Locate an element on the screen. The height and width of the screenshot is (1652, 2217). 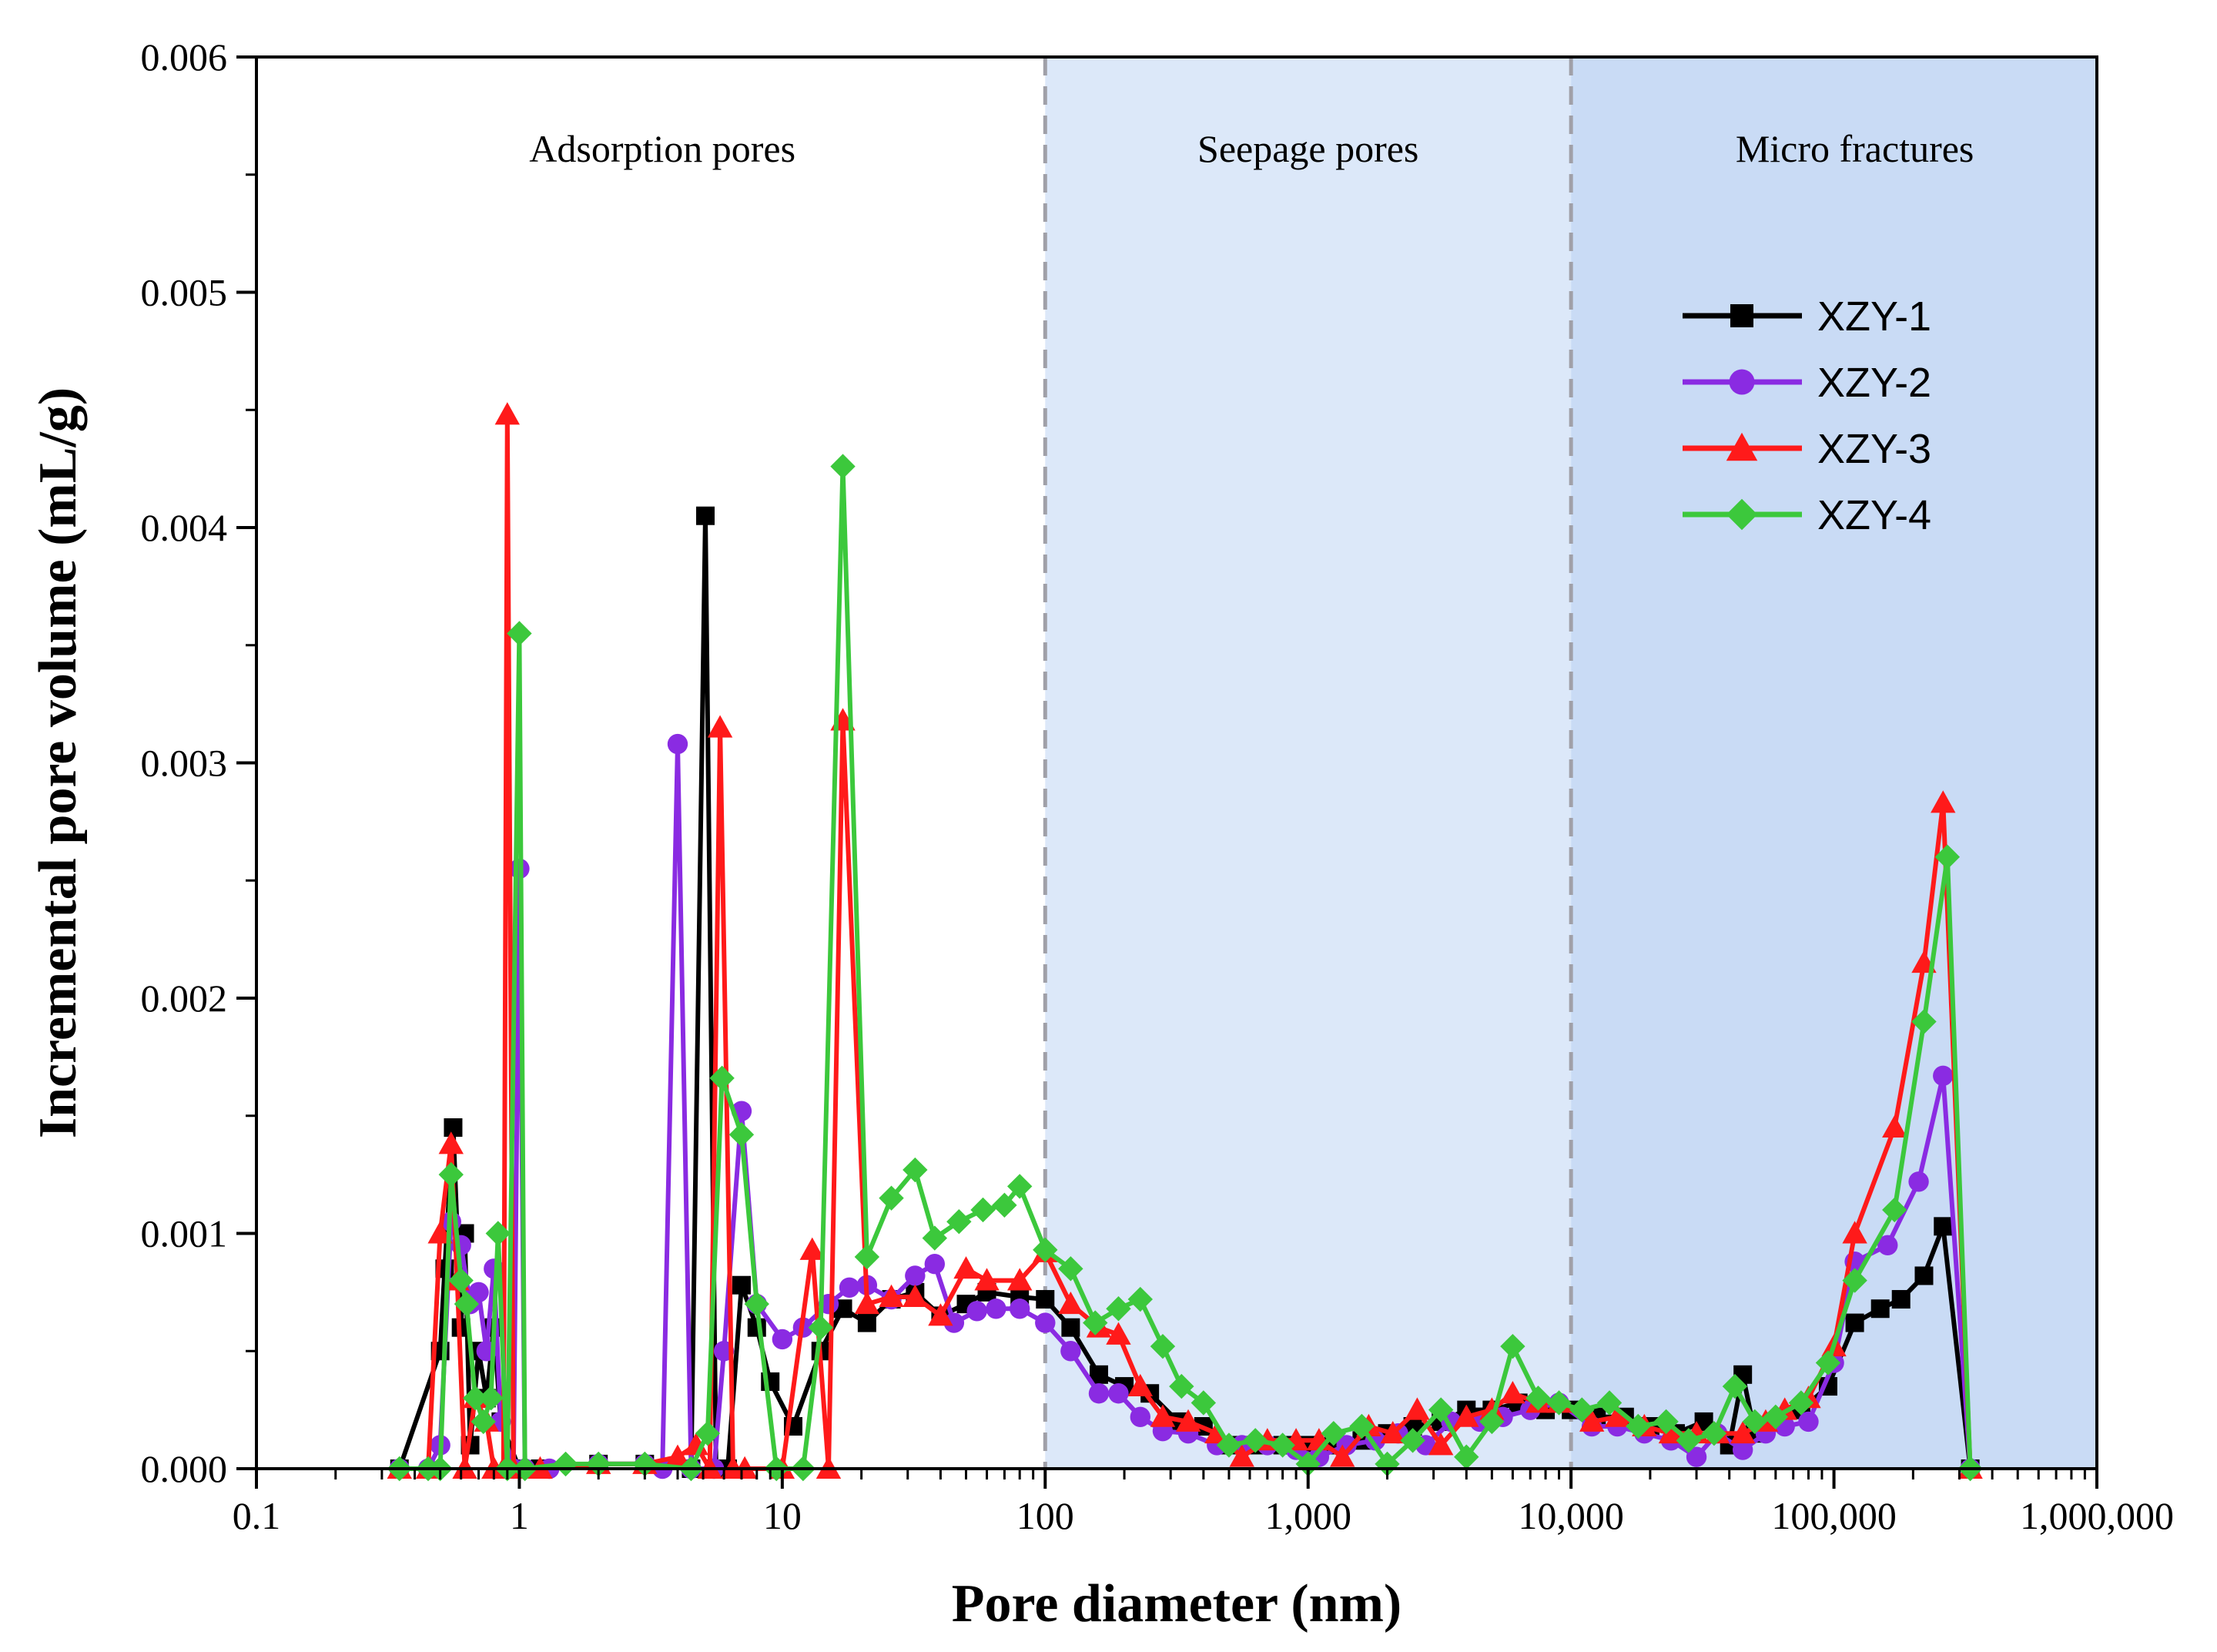
legend-item-xzy-3: XZY-3 is located at coordinates (1807, 449).